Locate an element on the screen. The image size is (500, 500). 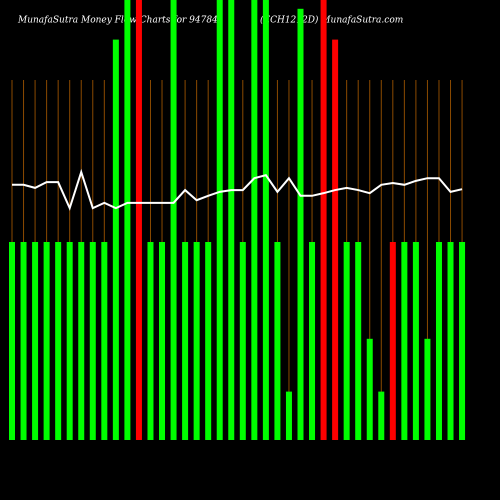
money-flow-line is located at coordinates (237, 189).